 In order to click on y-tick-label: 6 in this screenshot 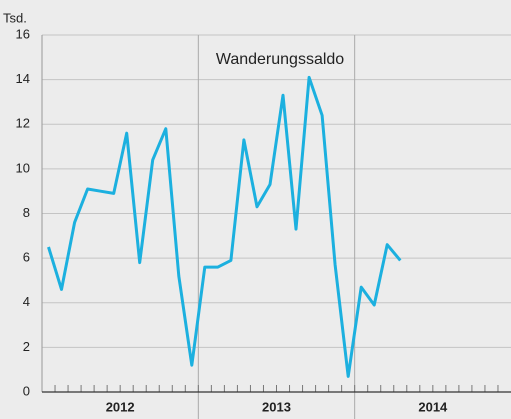, I will do `click(26, 257)`.